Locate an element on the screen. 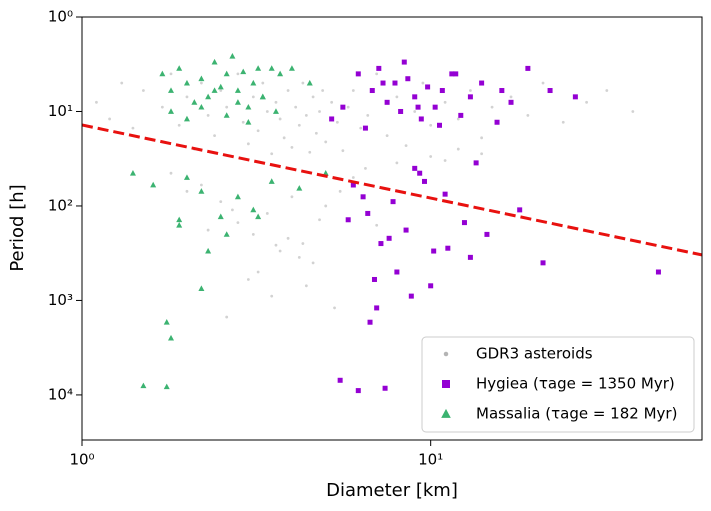 The image size is (711, 511). y-tick-label: 10² is located at coordinates (60, 205).